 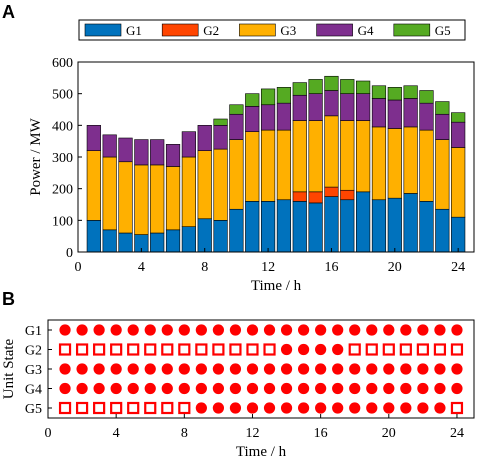 What do you see at coordinates (372, 369) in the screenshot?
I see `state-on-g3-t19` at bounding box center [372, 369].